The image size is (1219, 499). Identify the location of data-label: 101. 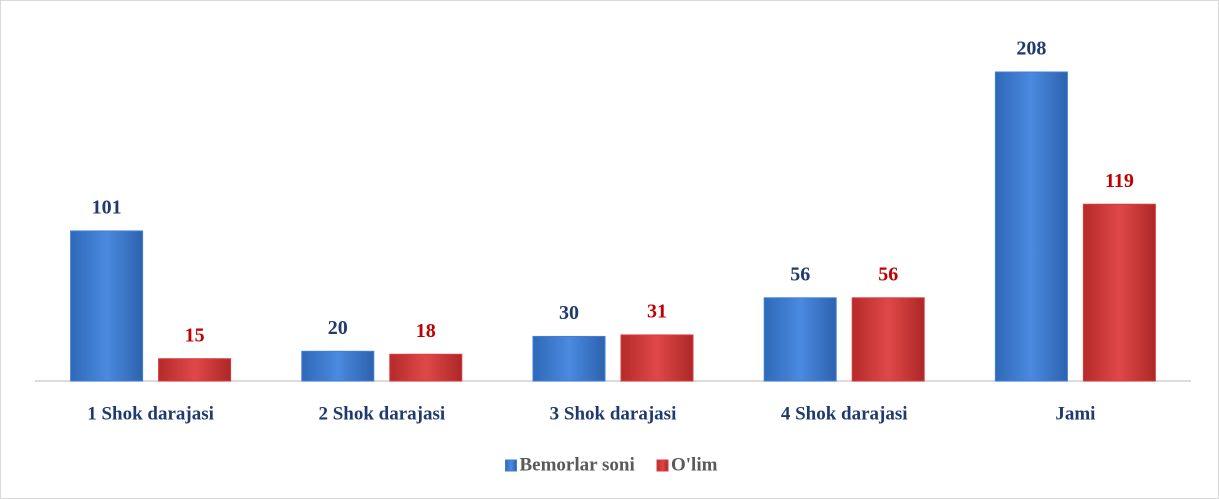
(107, 208).